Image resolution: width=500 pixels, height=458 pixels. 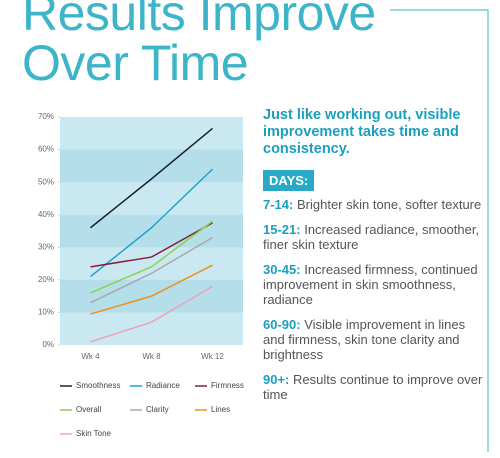 What do you see at coordinates (373, 387) in the screenshot?
I see `day-text: Results continue to improve over time` at bounding box center [373, 387].